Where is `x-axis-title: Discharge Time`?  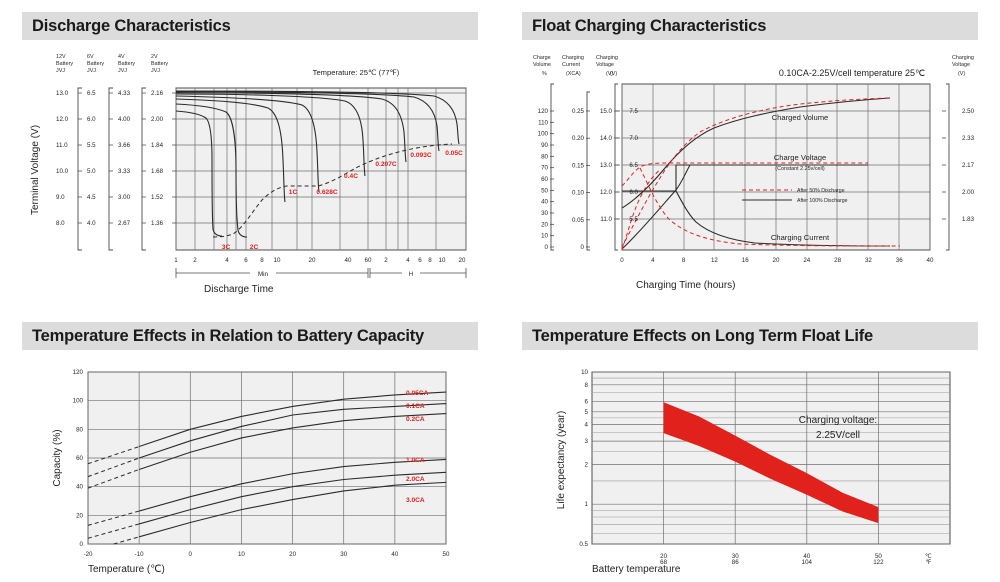
x-axis-title: Discharge Time is located at coordinates (239, 289).